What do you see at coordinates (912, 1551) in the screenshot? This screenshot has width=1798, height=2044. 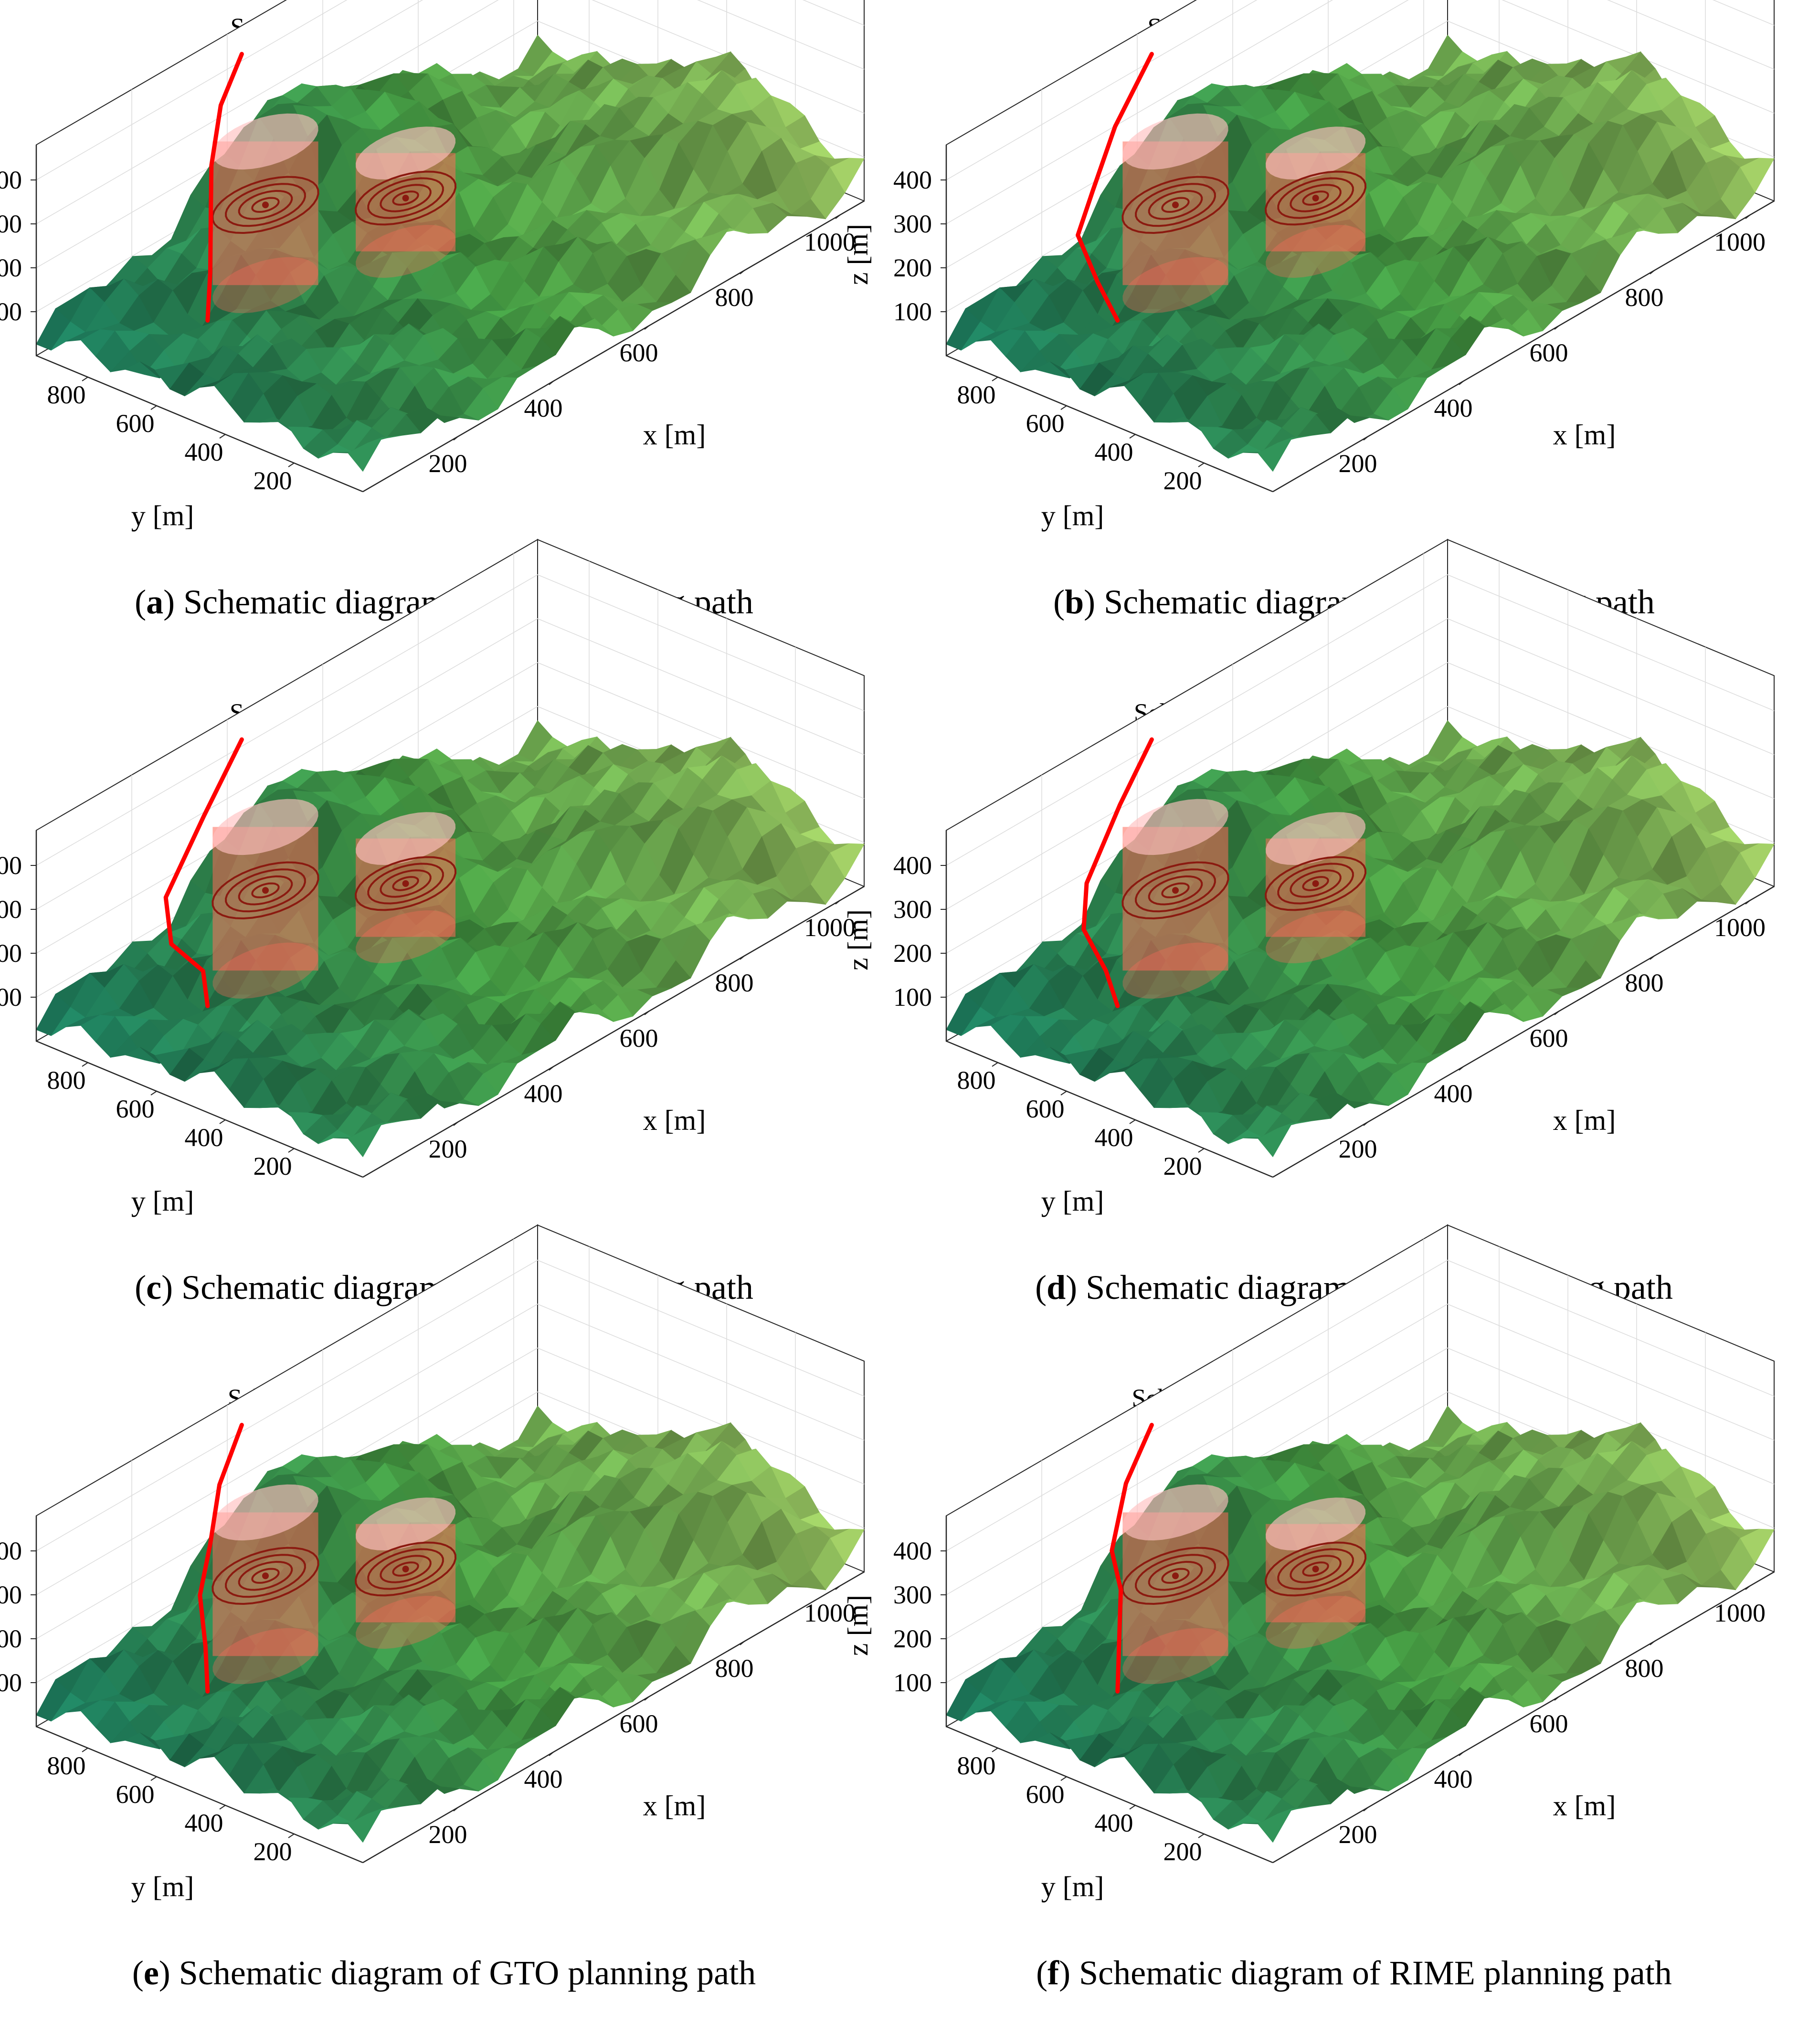 I see `z-tick-label: 400` at bounding box center [912, 1551].